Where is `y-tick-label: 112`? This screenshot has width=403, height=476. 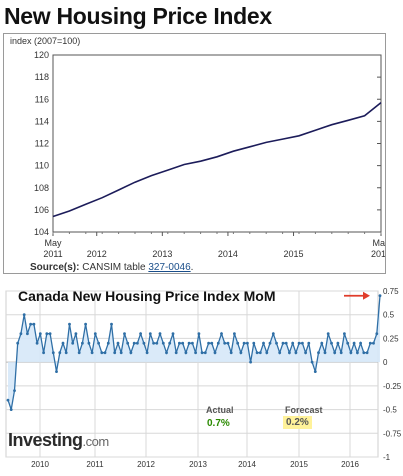
y-tick-label: 112 is located at coordinates (42, 144).